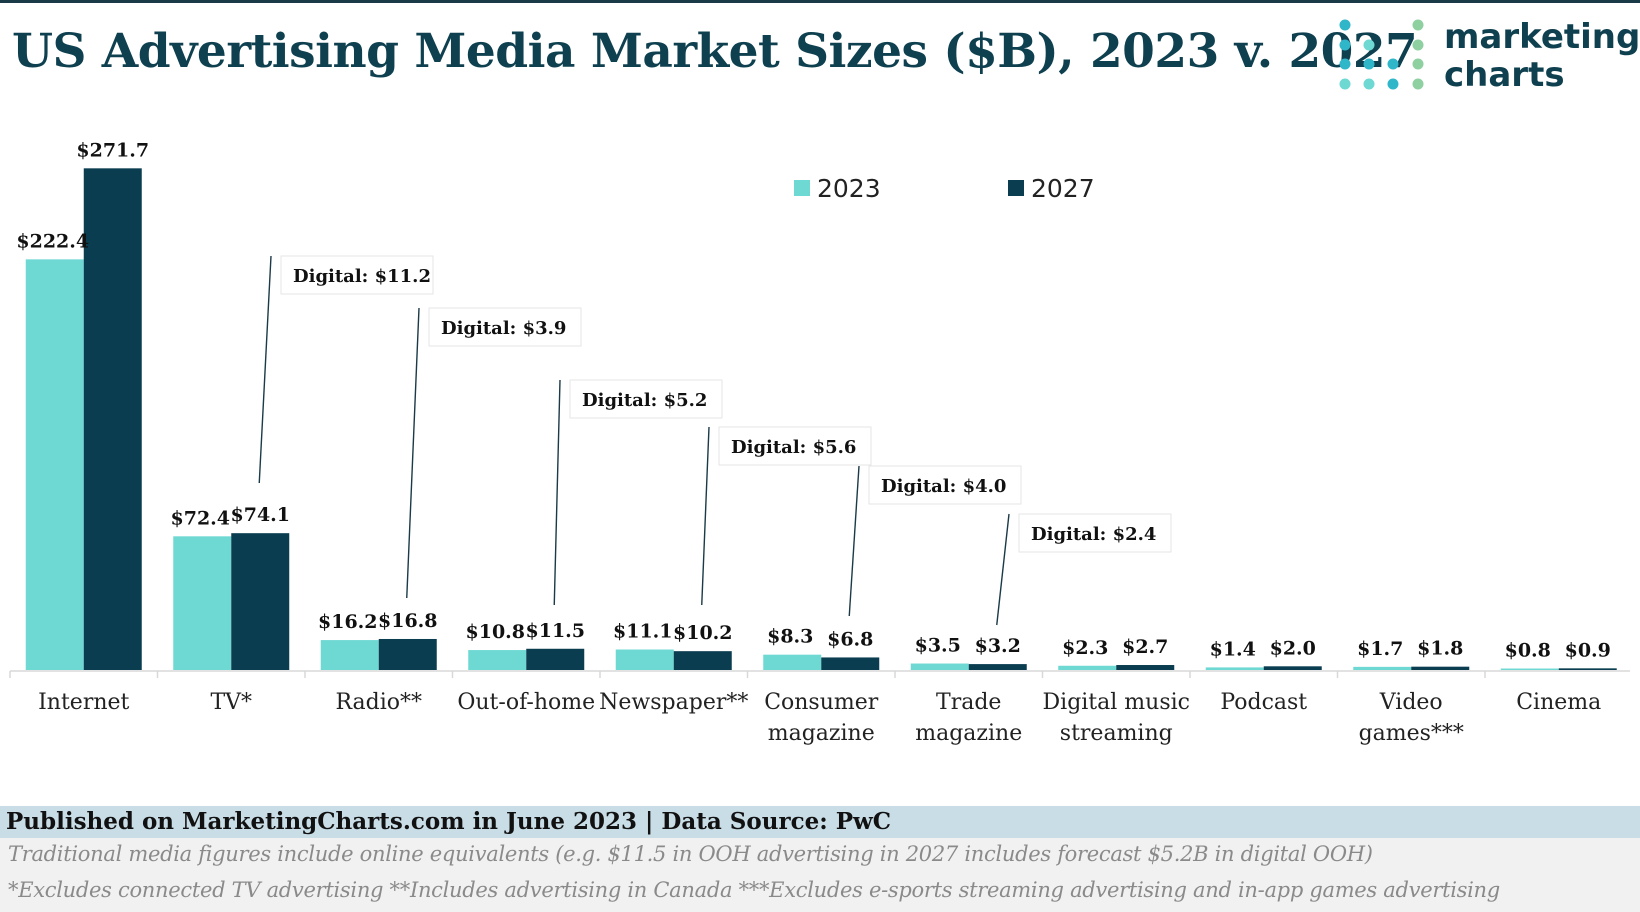 This screenshot has height=912, width=1640. What do you see at coordinates (1145, 647) in the screenshot?
I see `value-label: $2.7` at bounding box center [1145, 647].